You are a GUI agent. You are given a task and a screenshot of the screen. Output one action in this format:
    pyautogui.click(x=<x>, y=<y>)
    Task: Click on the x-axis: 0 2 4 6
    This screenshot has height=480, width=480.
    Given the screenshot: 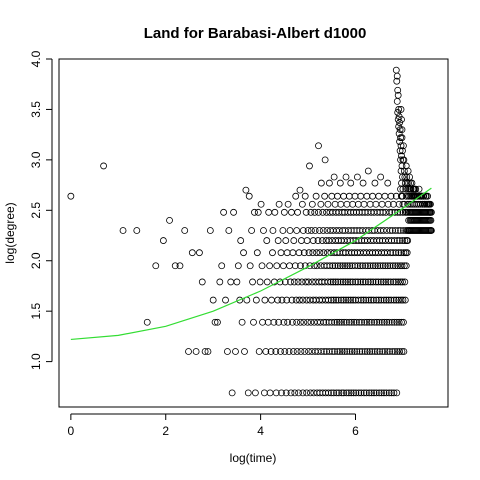 What is the action you would take?
    pyautogui.click(x=213, y=425)
    